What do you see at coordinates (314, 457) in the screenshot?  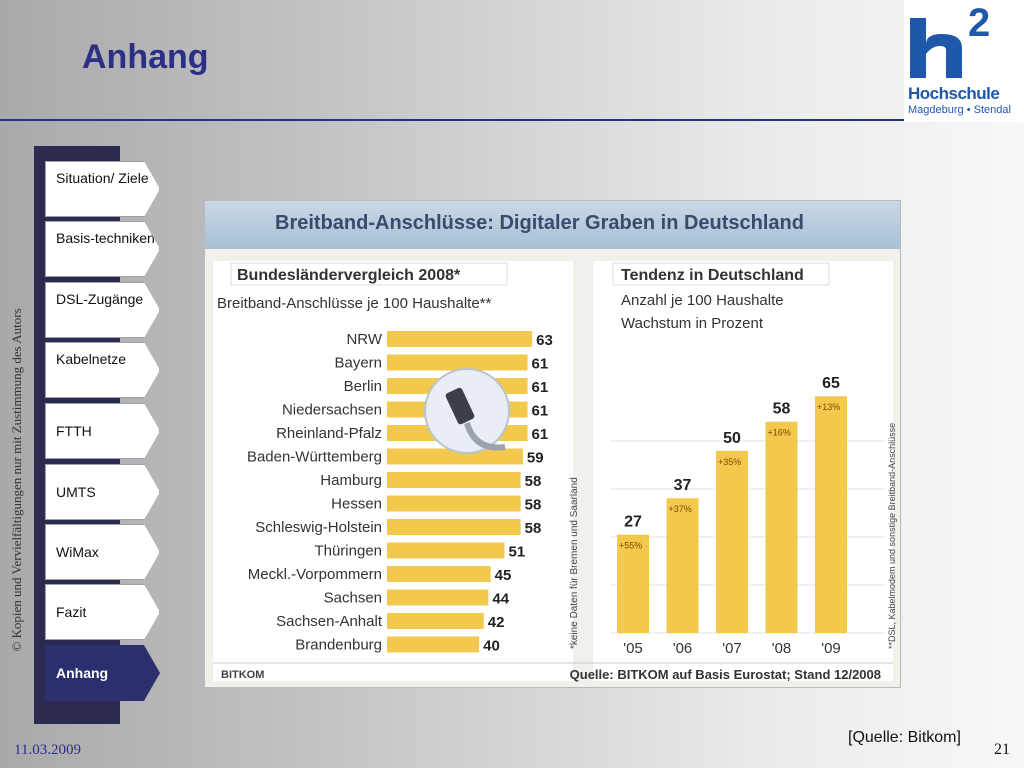 I see `hbar-category-label: Baden-Württemberg` at bounding box center [314, 457].